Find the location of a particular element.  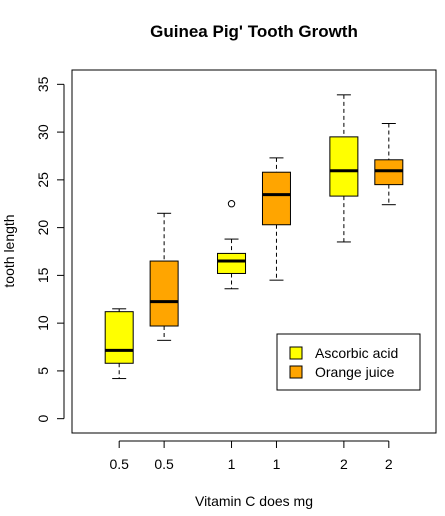

box-orange-juice-0.5 is located at coordinates (164, 276).